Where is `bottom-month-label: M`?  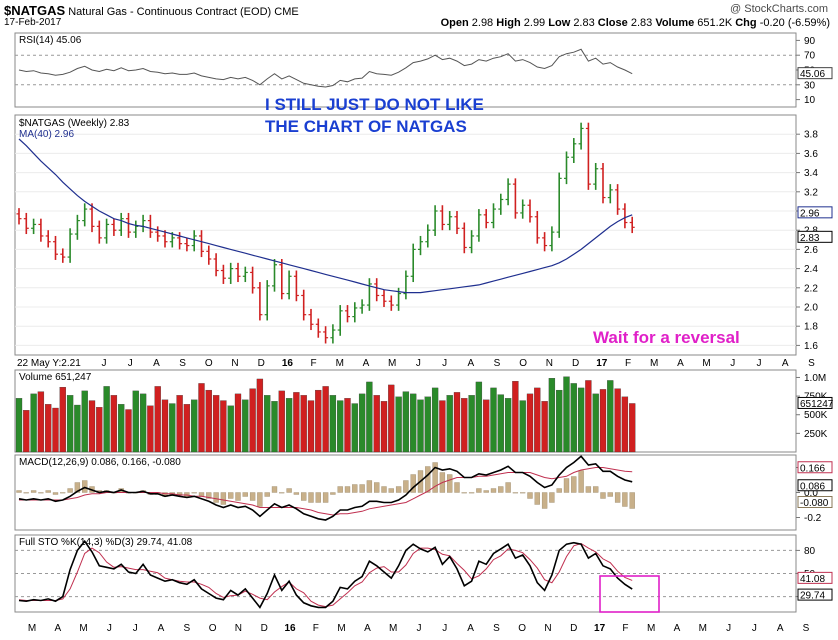 bottom-month-label: M is located at coordinates (32, 628).